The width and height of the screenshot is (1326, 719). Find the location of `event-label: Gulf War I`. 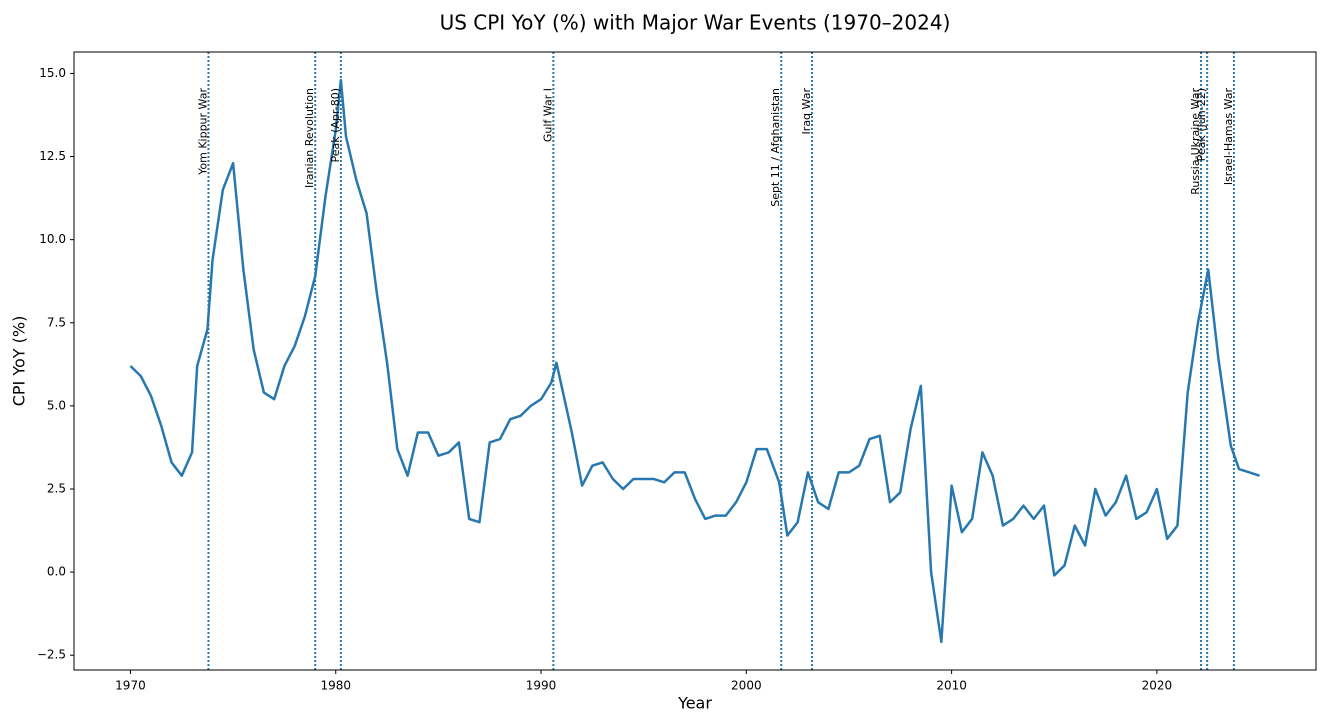

event-label: Gulf War I is located at coordinates (547, 115).